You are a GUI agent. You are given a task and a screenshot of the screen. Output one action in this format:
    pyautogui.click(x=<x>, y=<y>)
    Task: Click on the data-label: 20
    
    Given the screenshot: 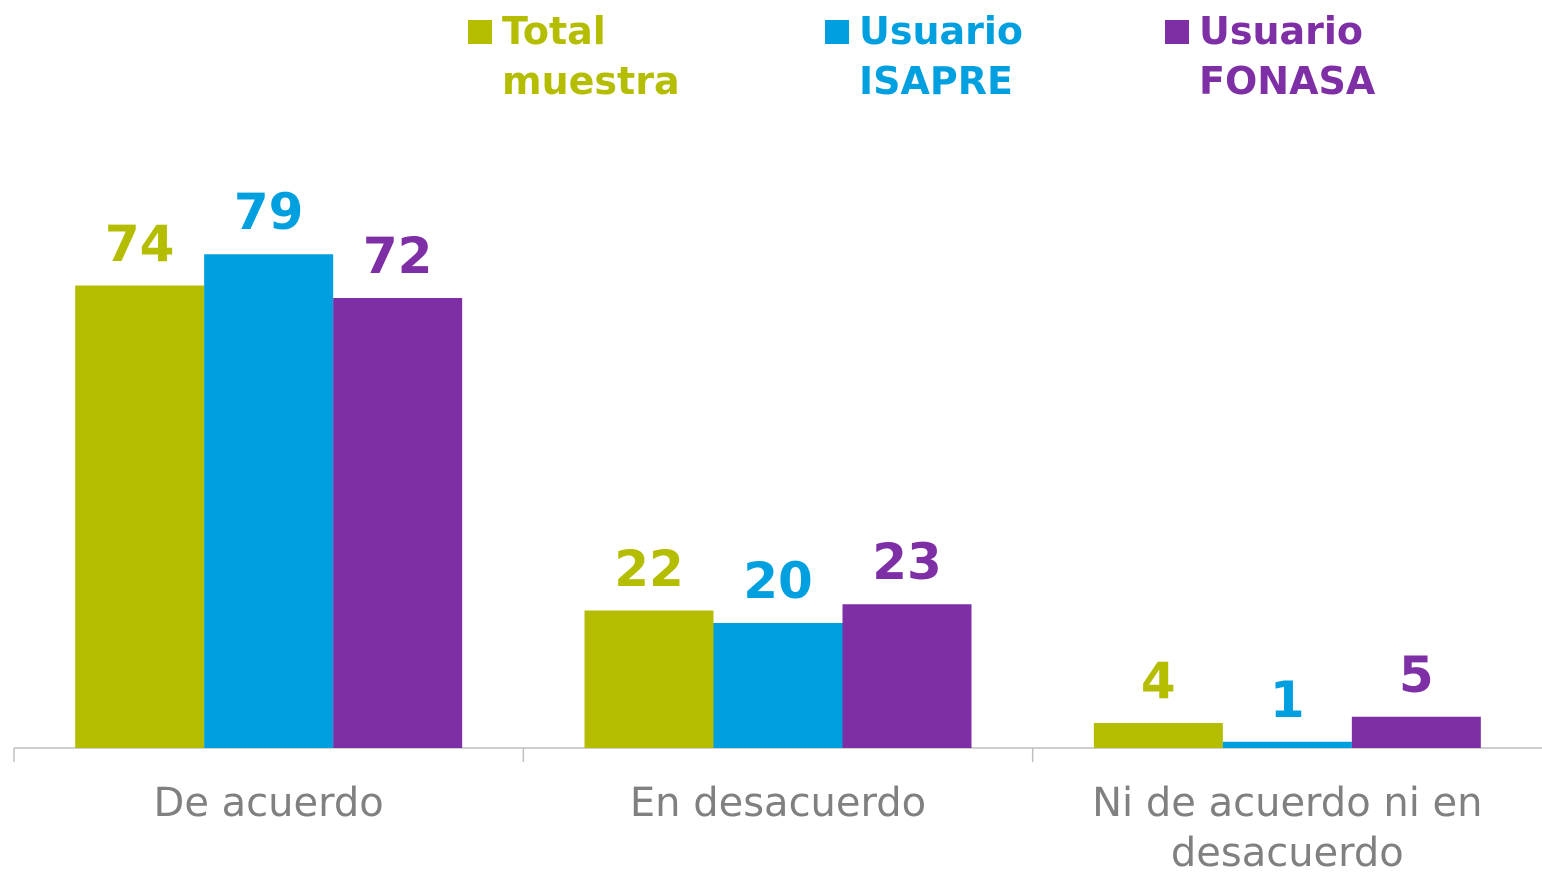 What is the action you would take?
    pyautogui.click(x=778, y=581)
    